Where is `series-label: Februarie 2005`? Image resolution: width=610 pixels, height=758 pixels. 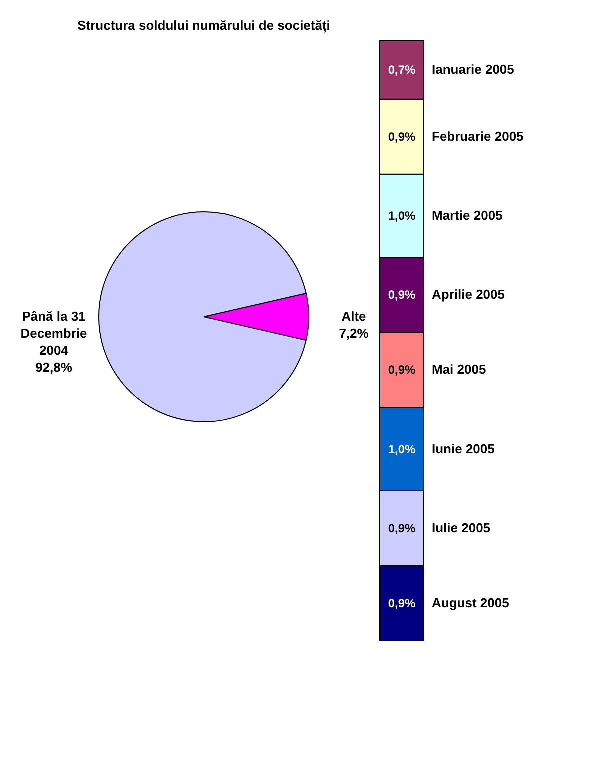
series-label: Februarie 2005 is located at coordinates (478, 136).